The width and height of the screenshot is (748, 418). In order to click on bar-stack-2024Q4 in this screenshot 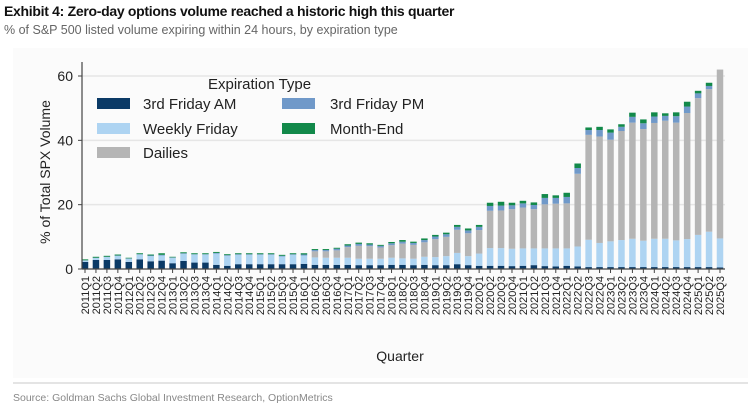, I will do `click(687, 185)`.